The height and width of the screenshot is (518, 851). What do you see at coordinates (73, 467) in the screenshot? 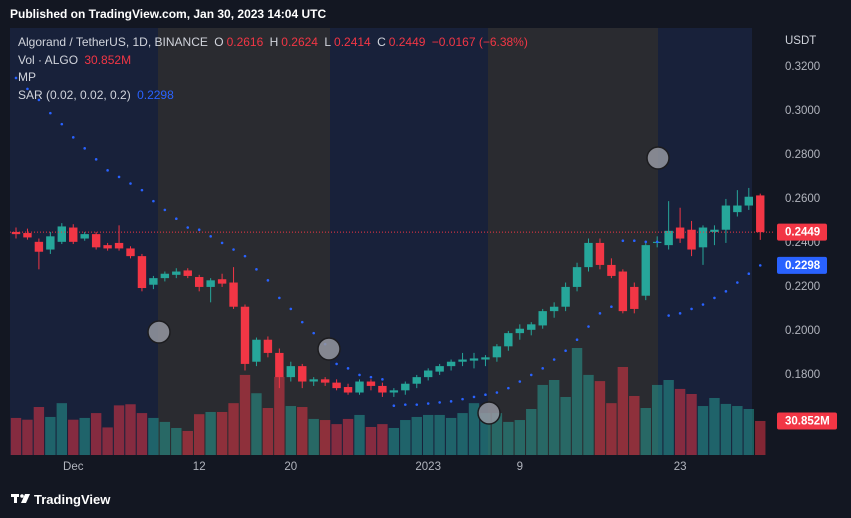
I see `x-tick-label: Dec` at bounding box center [73, 467].